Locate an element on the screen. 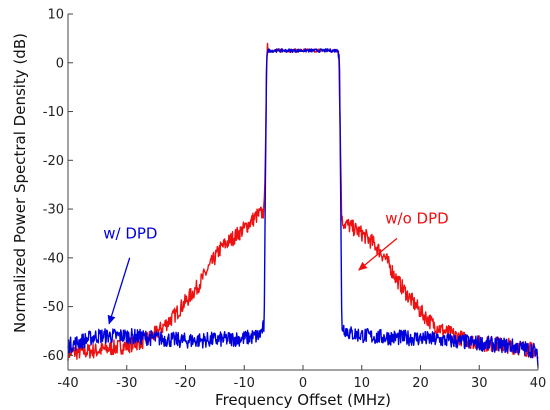 The width and height of the screenshot is (550, 410). y-tick-label: -10 is located at coordinates (53, 112).